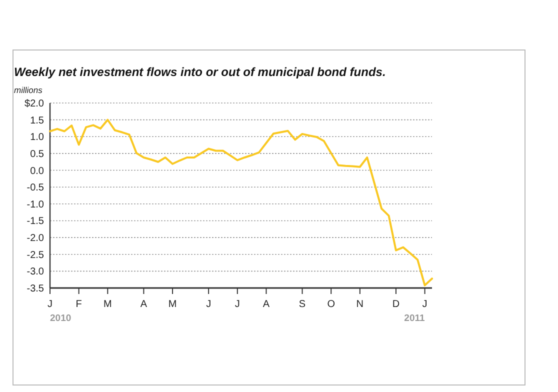 The image size is (558, 392). Describe the element at coordinates (37, 171) in the screenshot. I see `y-tick-label: 0.0` at that location.